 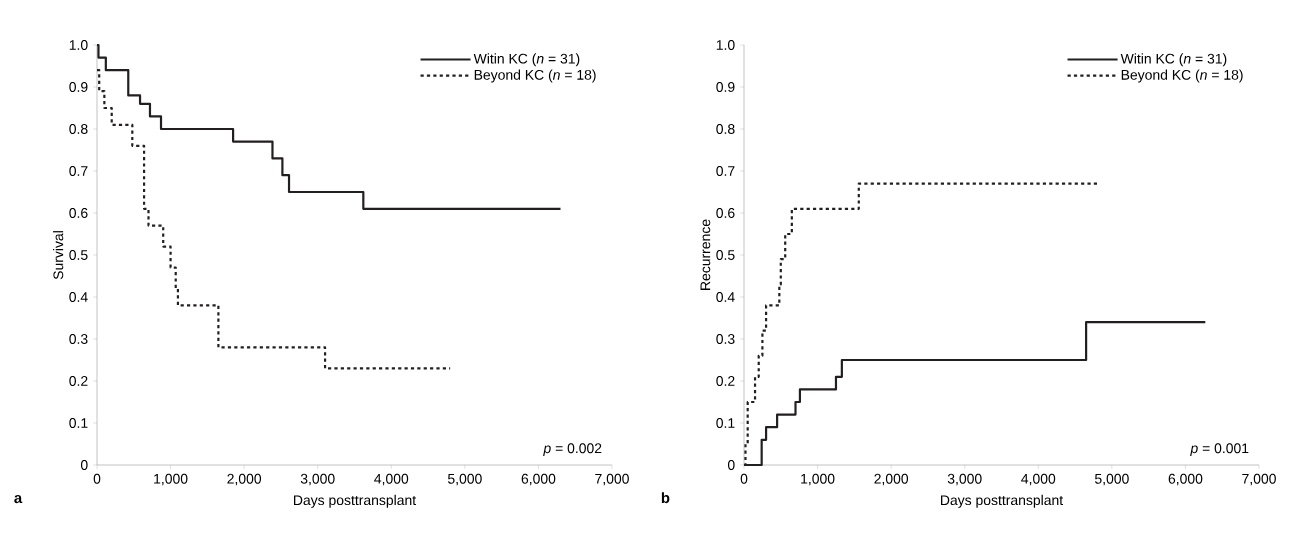 What do you see at coordinates (1219, 449) in the screenshot?
I see `annotation: p = 0.001` at bounding box center [1219, 449].